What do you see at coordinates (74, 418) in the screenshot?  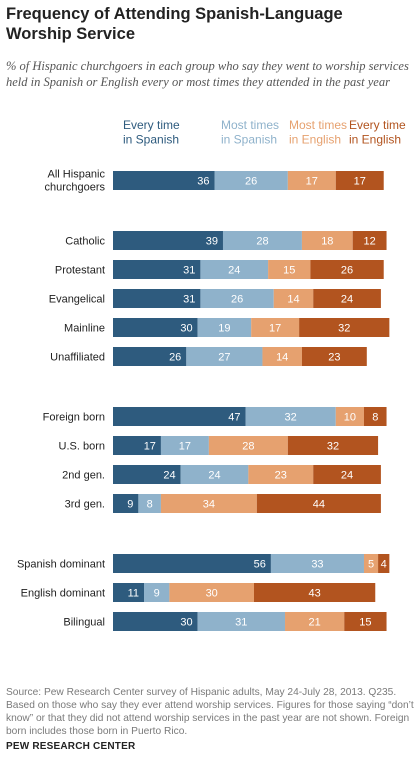 I see `row-label: Foreign born` at bounding box center [74, 418].